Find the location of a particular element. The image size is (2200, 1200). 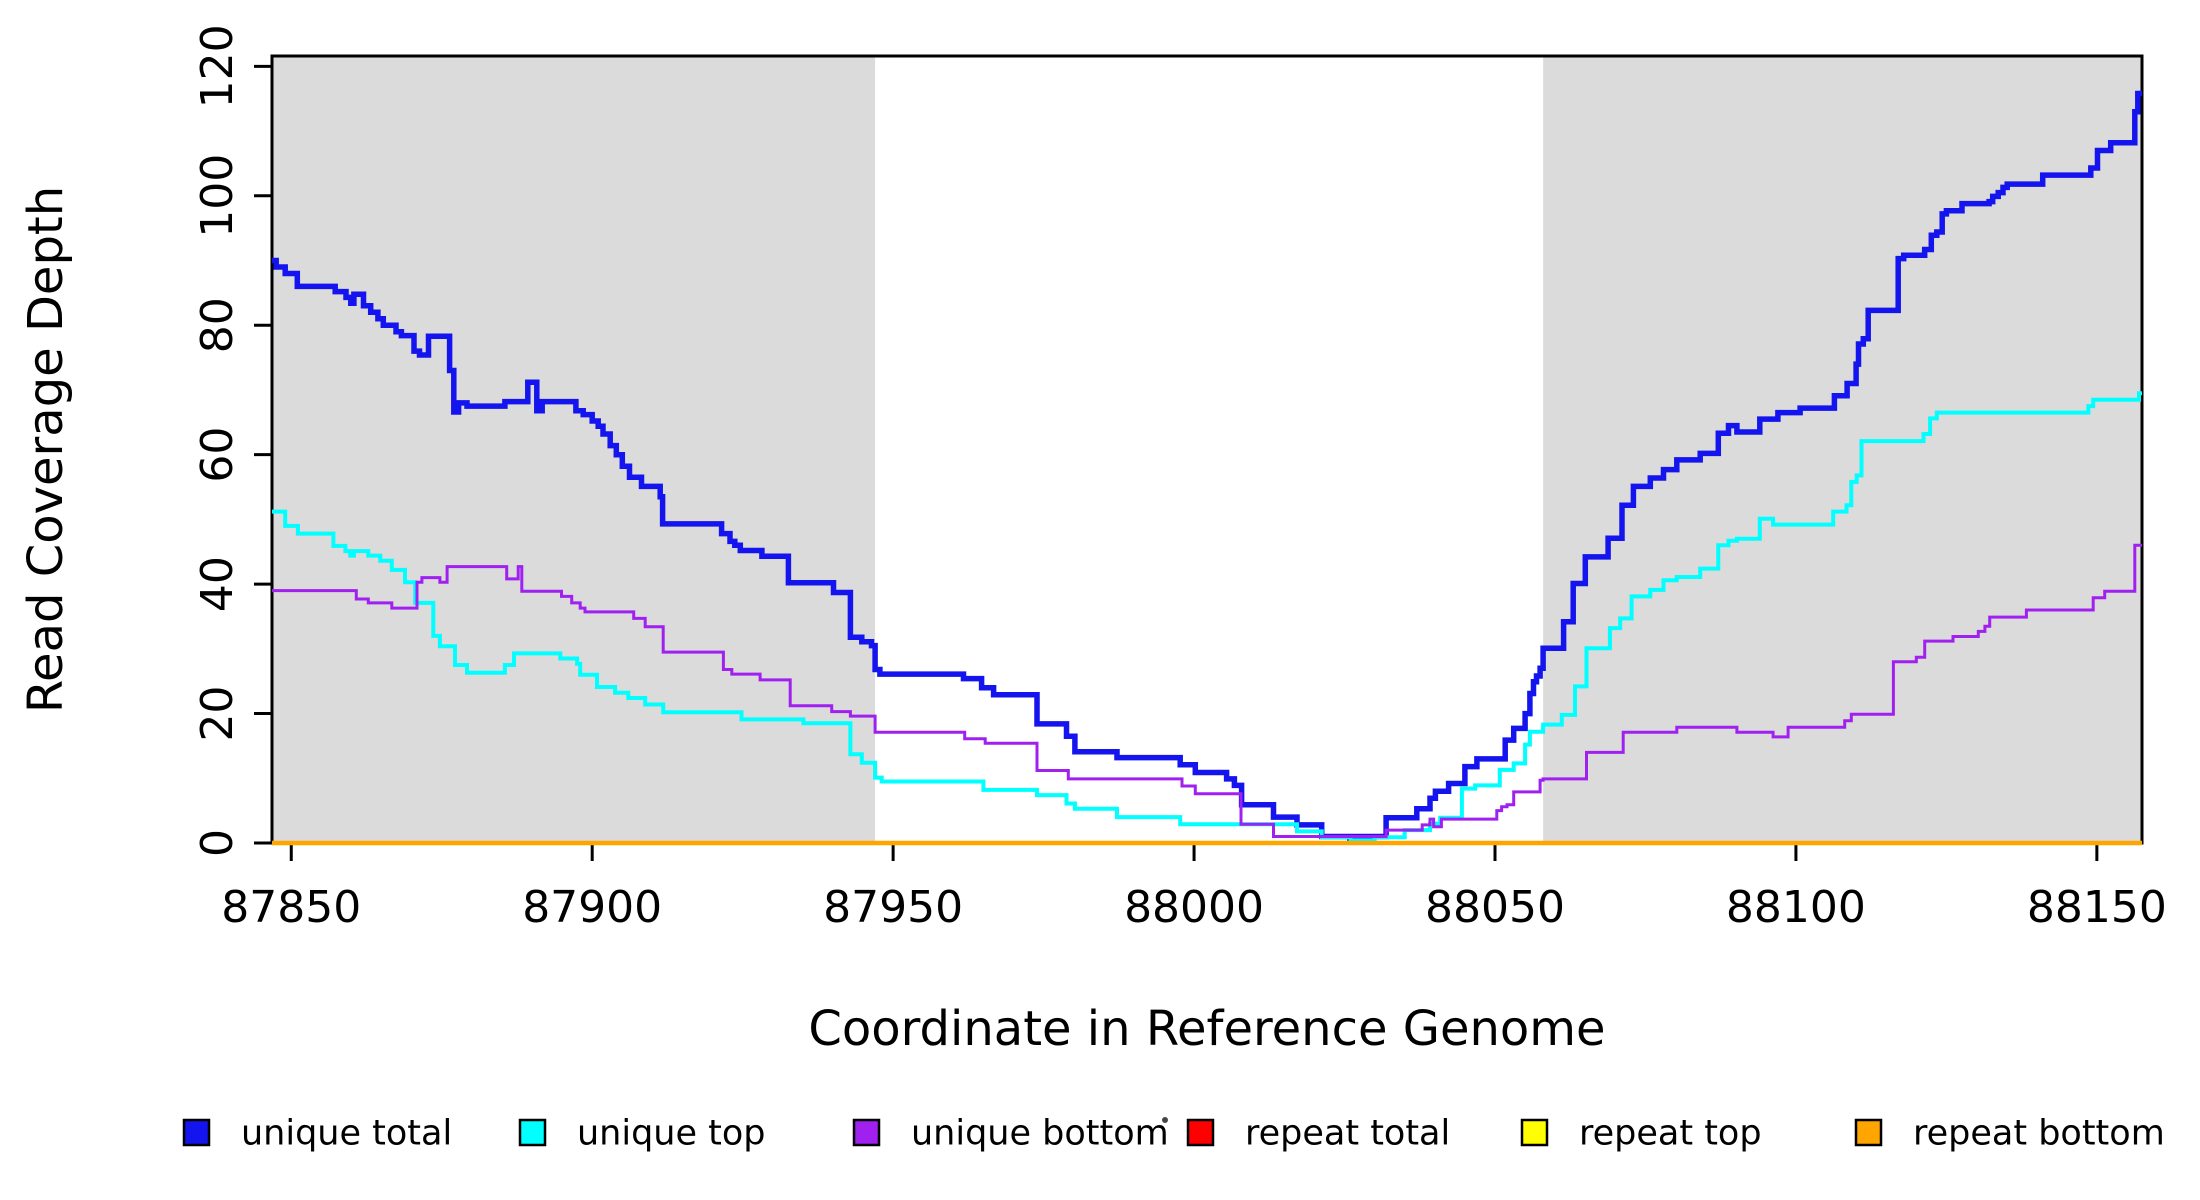

legend-label: repeat total is located at coordinates (1347, 1134).